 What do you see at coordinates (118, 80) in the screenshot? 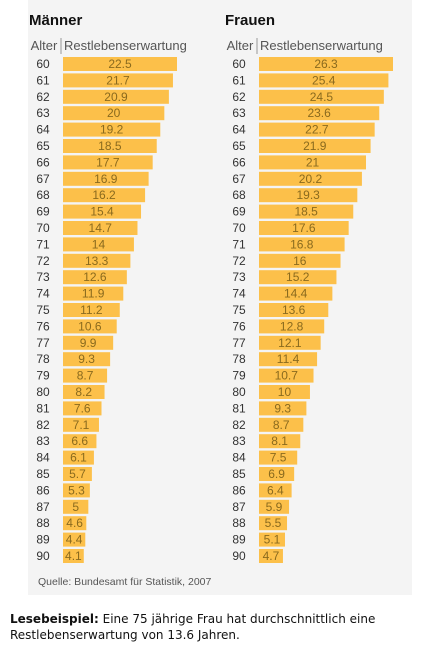
I see `maenner-value-label: 21.7` at bounding box center [118, 80].